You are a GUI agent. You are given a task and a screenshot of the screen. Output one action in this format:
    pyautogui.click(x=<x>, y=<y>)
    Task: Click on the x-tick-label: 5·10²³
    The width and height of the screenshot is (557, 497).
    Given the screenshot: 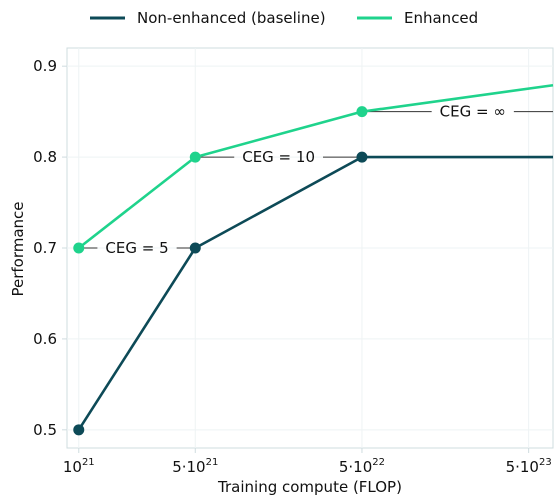 What is the action you would take?
    pyautogui.click(x=529, y=466)
    